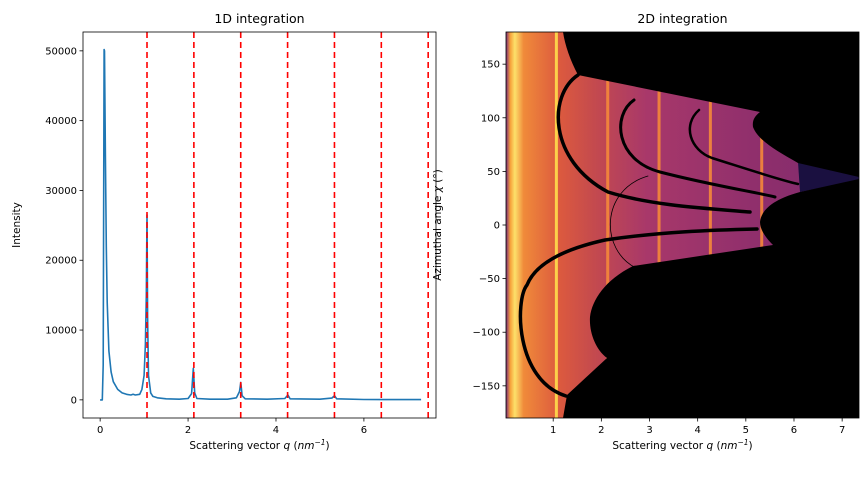 Image resolution: width=868 pixels, height=478 pixels. I want to click on y-tick-label: 10000, so click(61, 331).